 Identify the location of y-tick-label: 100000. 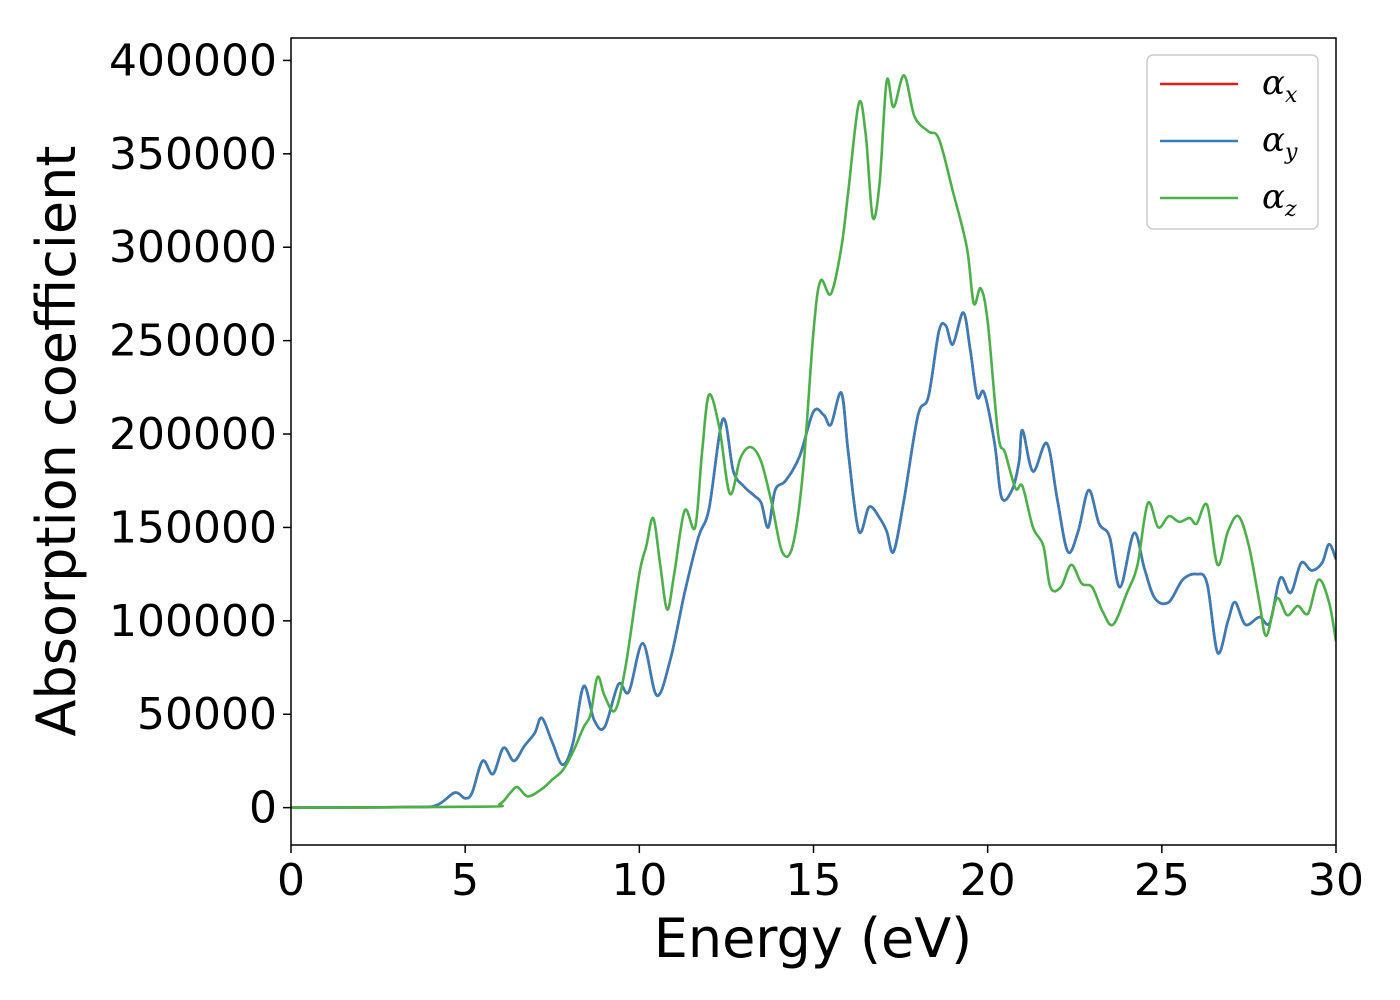
(193, 621).